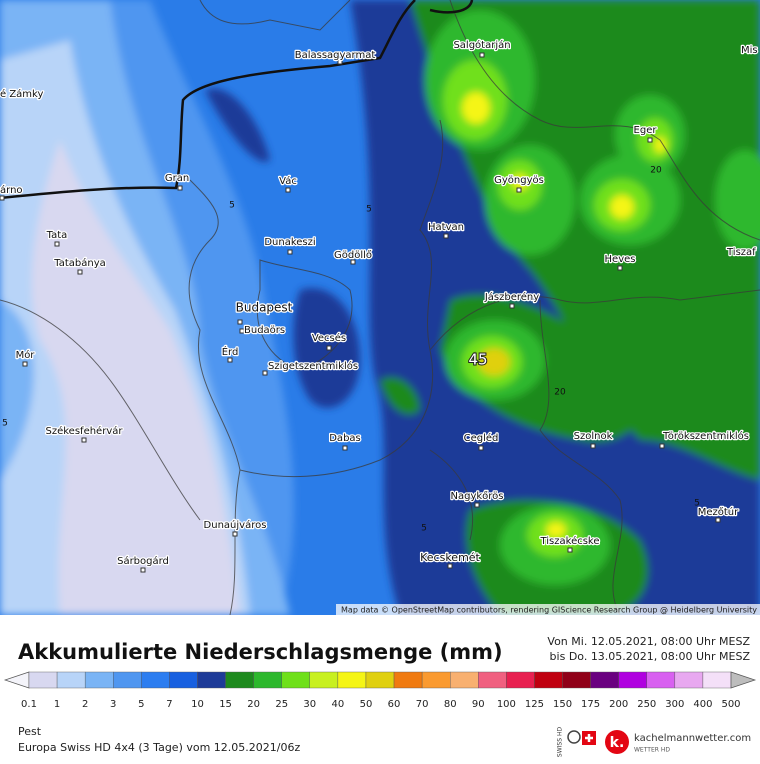 The image size is (760, 764). I want to click on legend-tick-label: 60, so click(394, 704).